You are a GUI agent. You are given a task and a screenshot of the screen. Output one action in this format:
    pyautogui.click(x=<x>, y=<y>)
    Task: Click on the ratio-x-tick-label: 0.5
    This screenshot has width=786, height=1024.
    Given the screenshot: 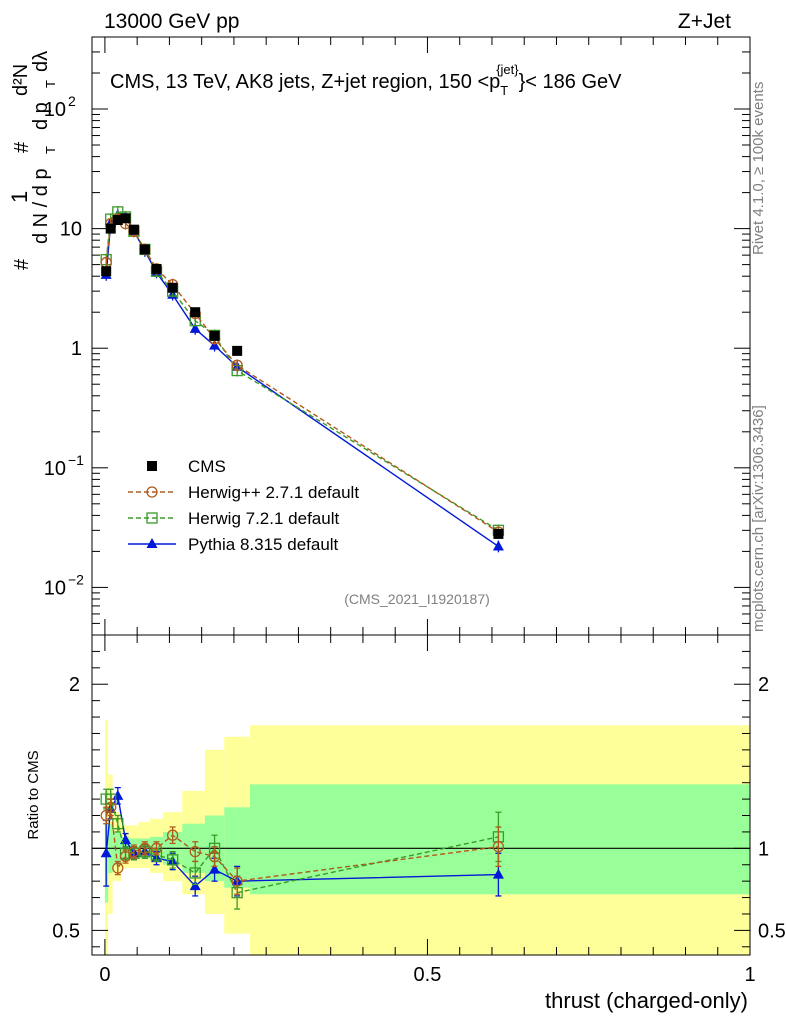 What is the action you would take?
    pyautogui.click(x=428, y=975)
    